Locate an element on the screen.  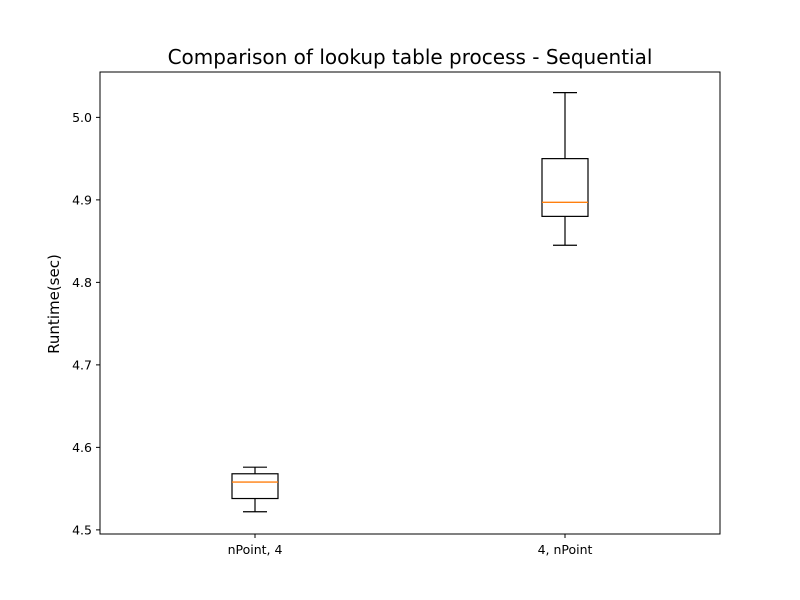
y-tick-label: 4.9 is located at coordinates (82, 199).